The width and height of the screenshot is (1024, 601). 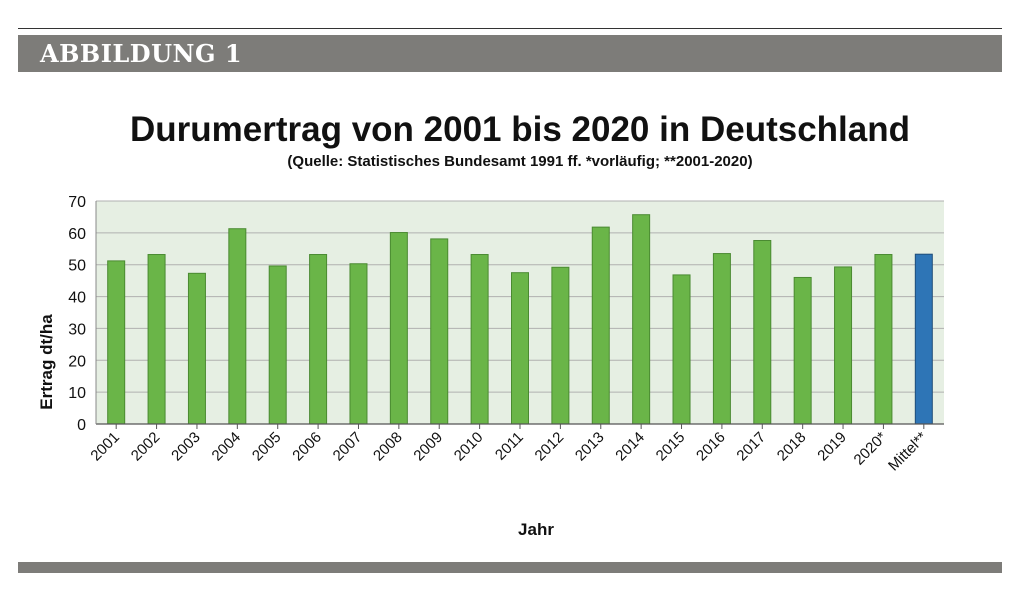 I want to click on bar-2005, so click(x=277, y=345).